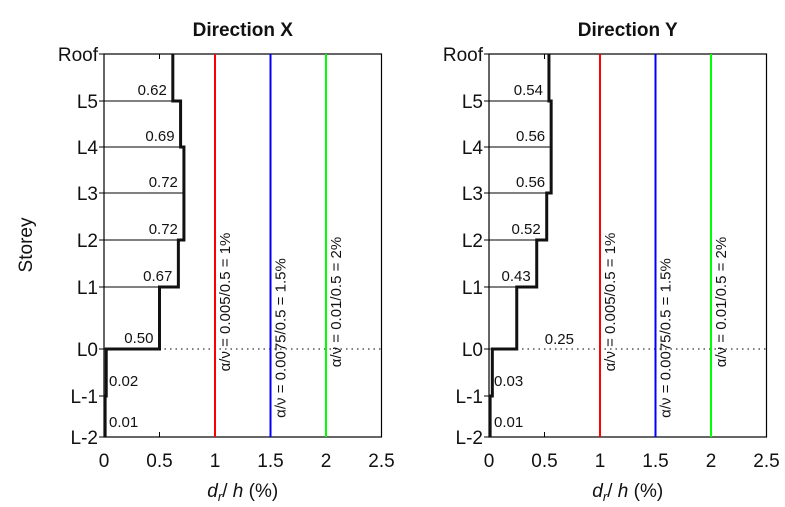 Image resolution: width=785 pixels, height=507 pixels. What do you see at coordinates (628, 30) in the screenshot?
I see `chart-title: Direction Y` at bounding box center [628, 30].